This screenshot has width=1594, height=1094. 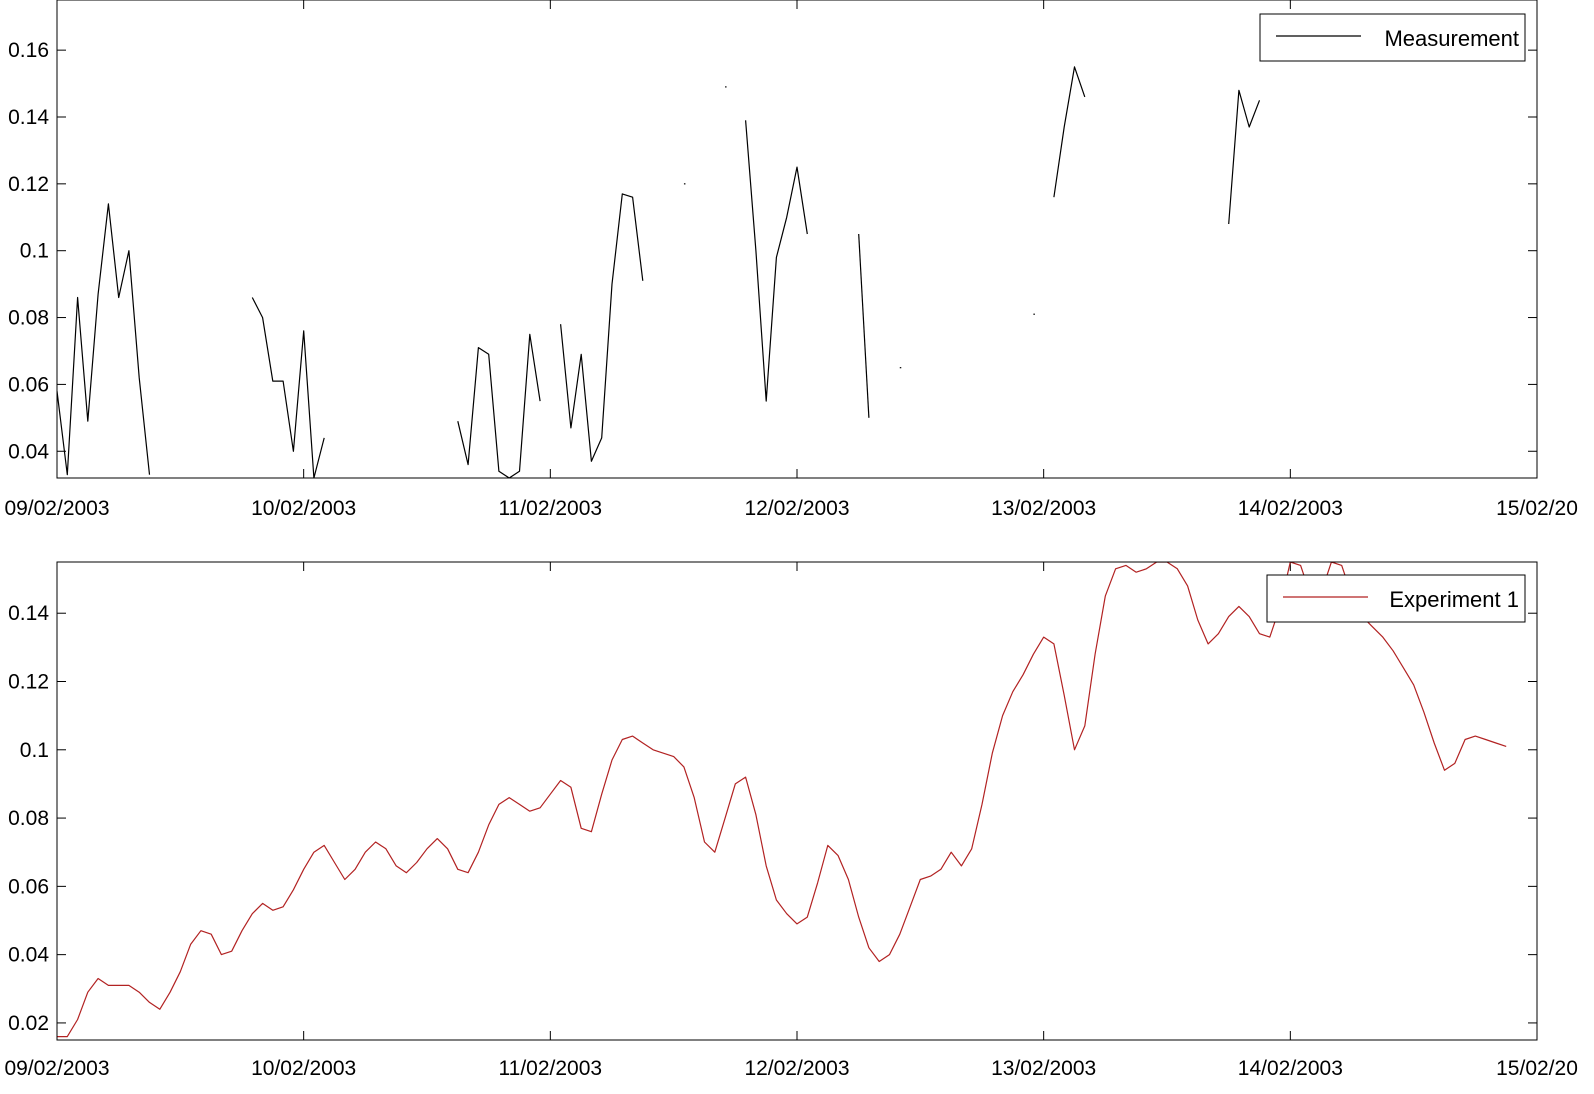 I want to click on legend: Experiment 1, so click(x=1396, y=598).